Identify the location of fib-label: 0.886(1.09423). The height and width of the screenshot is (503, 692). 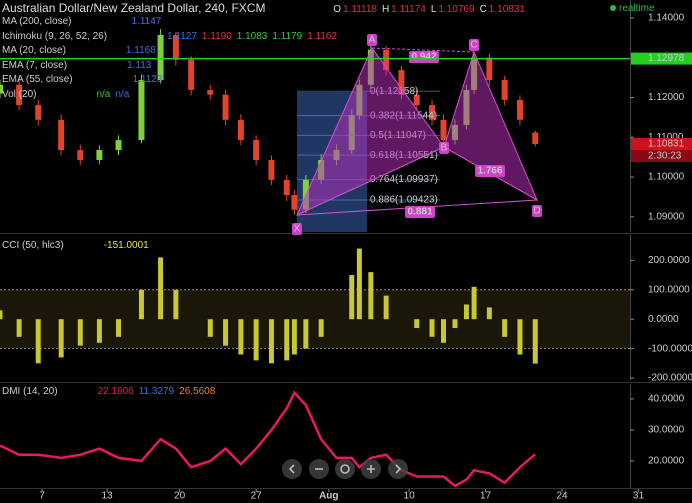
(404, 200).